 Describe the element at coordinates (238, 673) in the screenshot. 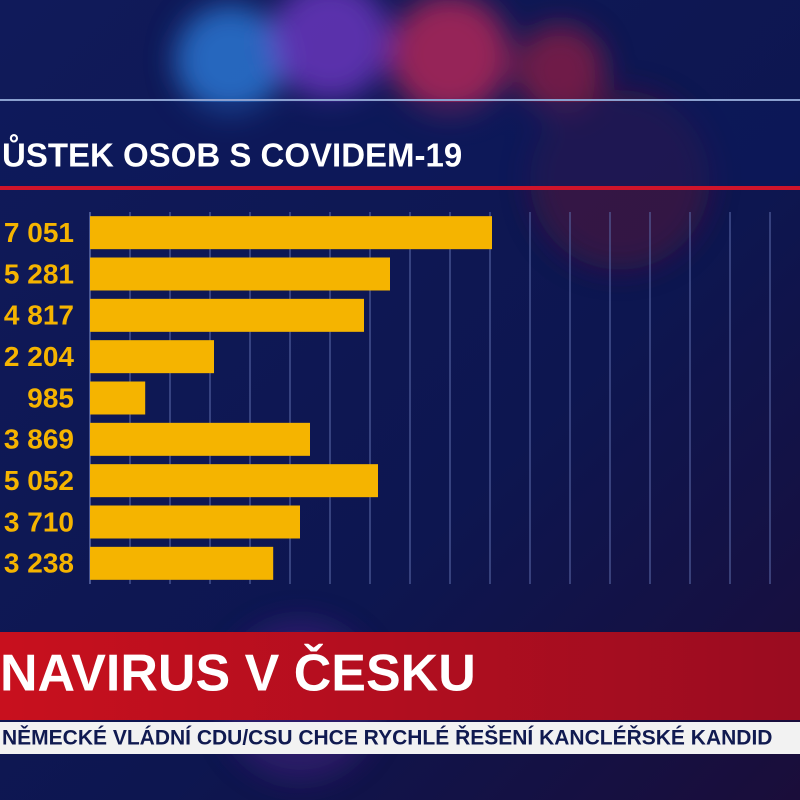

I see `banner-title: NAVIRUS V ČESKU` at that location.